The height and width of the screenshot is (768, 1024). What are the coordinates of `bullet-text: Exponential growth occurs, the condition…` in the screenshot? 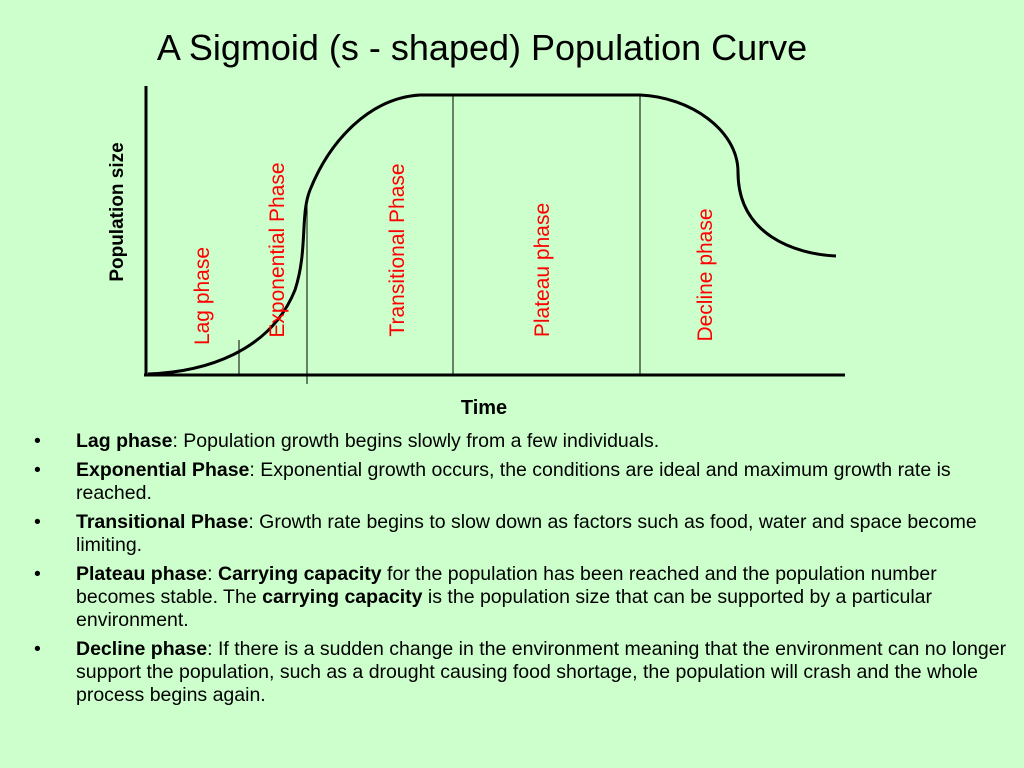 It's located at (513, 481).